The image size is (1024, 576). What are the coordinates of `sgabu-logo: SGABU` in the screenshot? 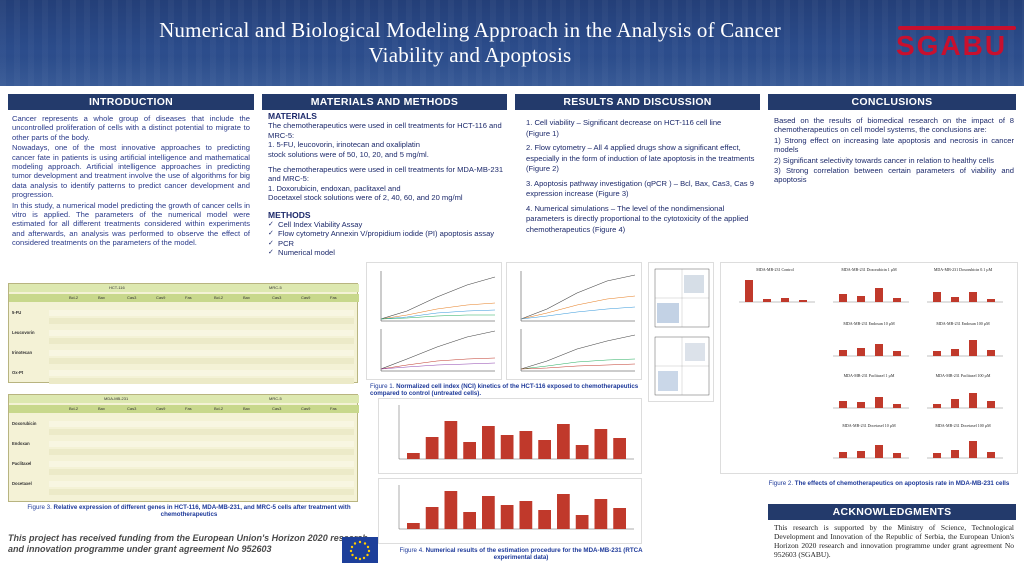 It's located at (956, 45).